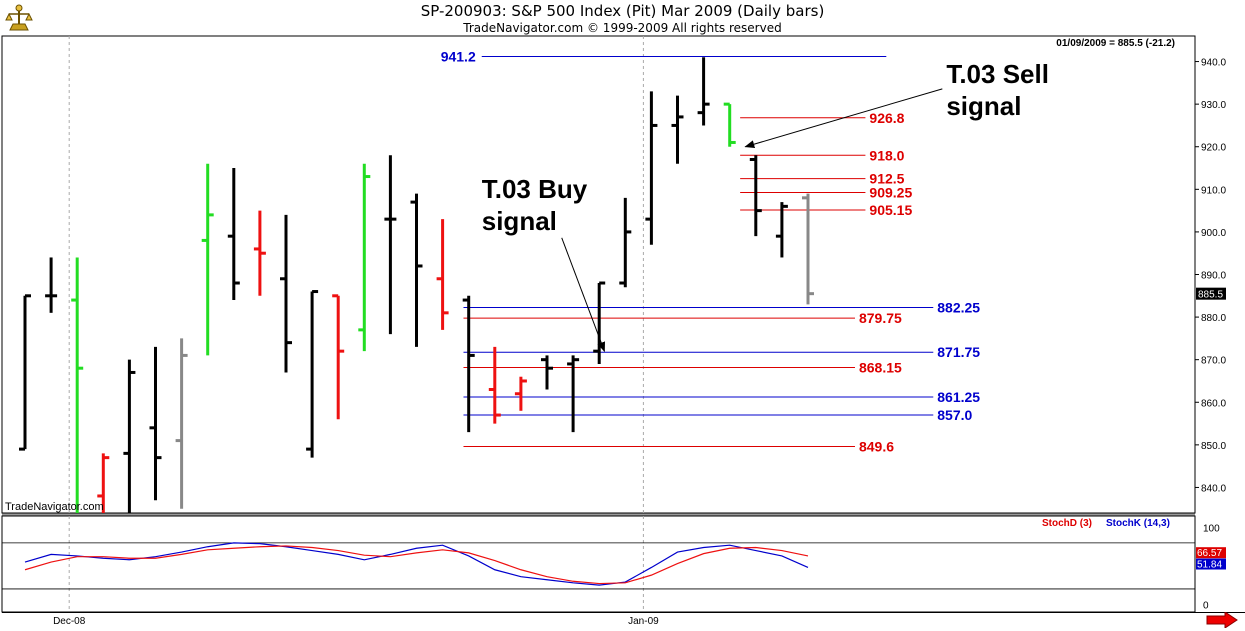 This screenshot has height=631, width=1245. I want to click on stochk-last-label: 51.84, so click(1209, 565).